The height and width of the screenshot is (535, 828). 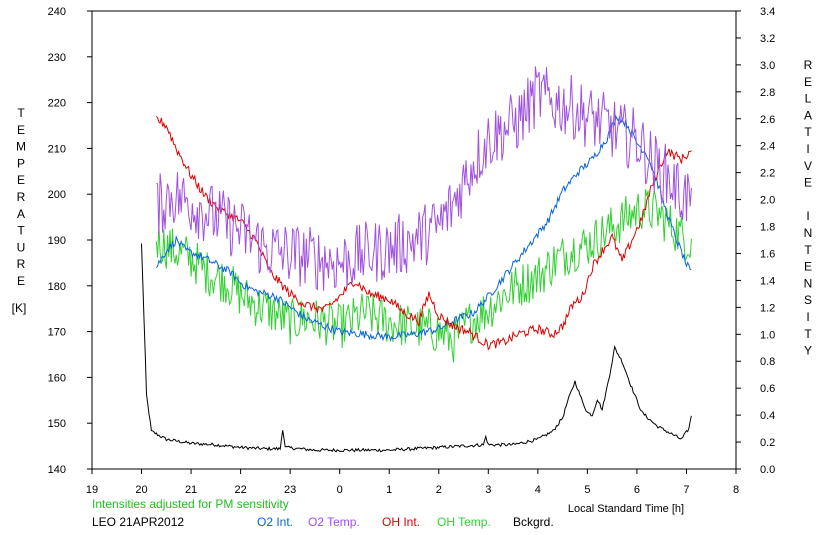 What do you see at coordinates (808, 115) in the screenshot?
I see `right-label-letter: A` at bounding box center [808, 115].